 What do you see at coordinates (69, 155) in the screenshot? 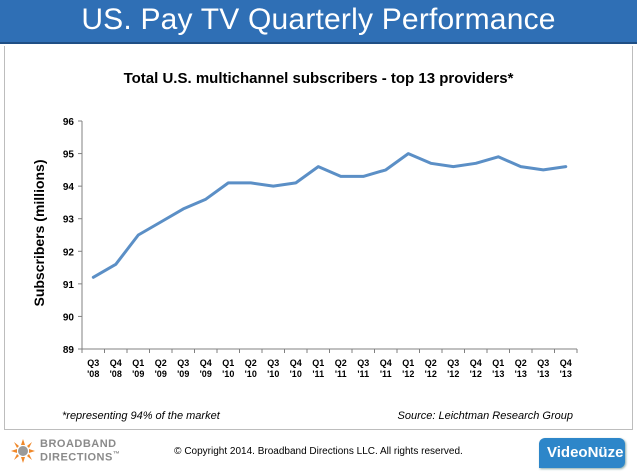
I see `y-tick-label: 95` at bounding box center [69, 155].